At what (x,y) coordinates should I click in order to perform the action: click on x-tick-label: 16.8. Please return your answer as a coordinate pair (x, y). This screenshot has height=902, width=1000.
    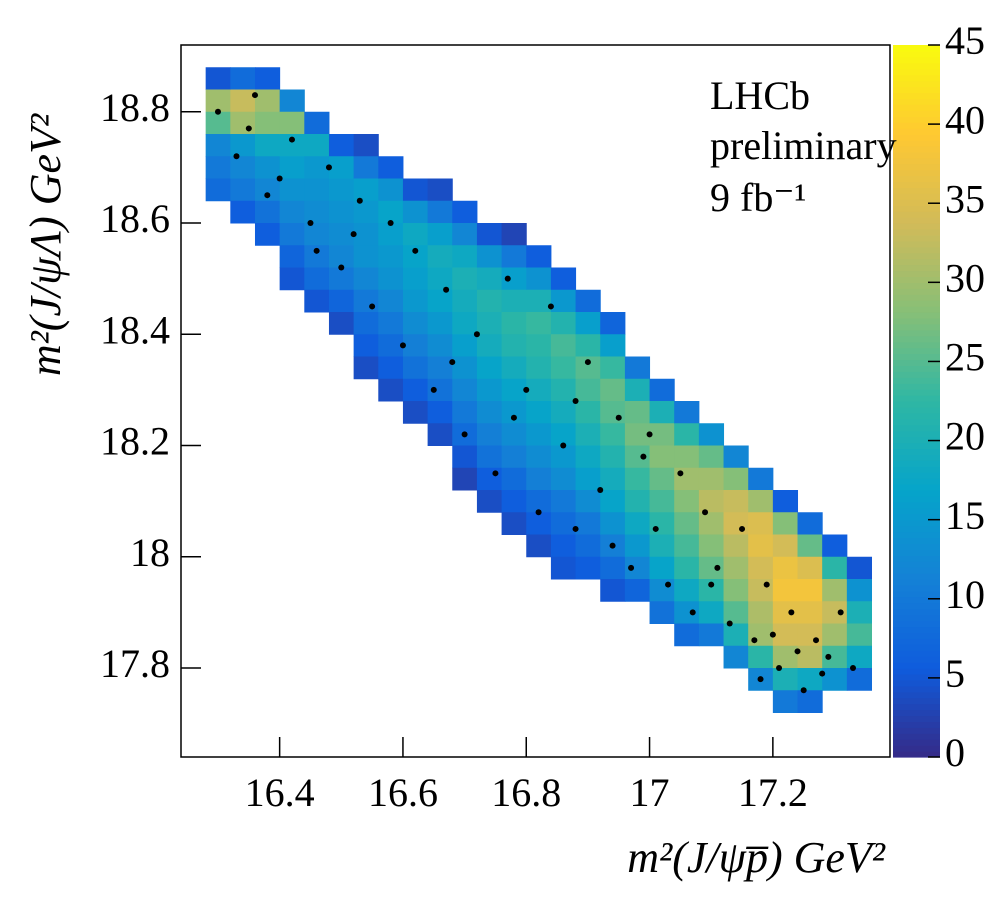
    Looking at the image, I should click on (526, 792).